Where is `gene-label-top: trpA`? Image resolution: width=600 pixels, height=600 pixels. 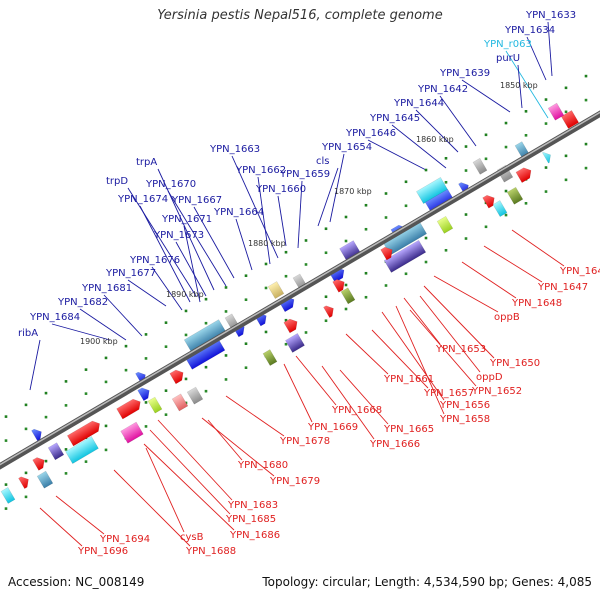 gene-label-top: trpA is located at coordinates (146, 162).